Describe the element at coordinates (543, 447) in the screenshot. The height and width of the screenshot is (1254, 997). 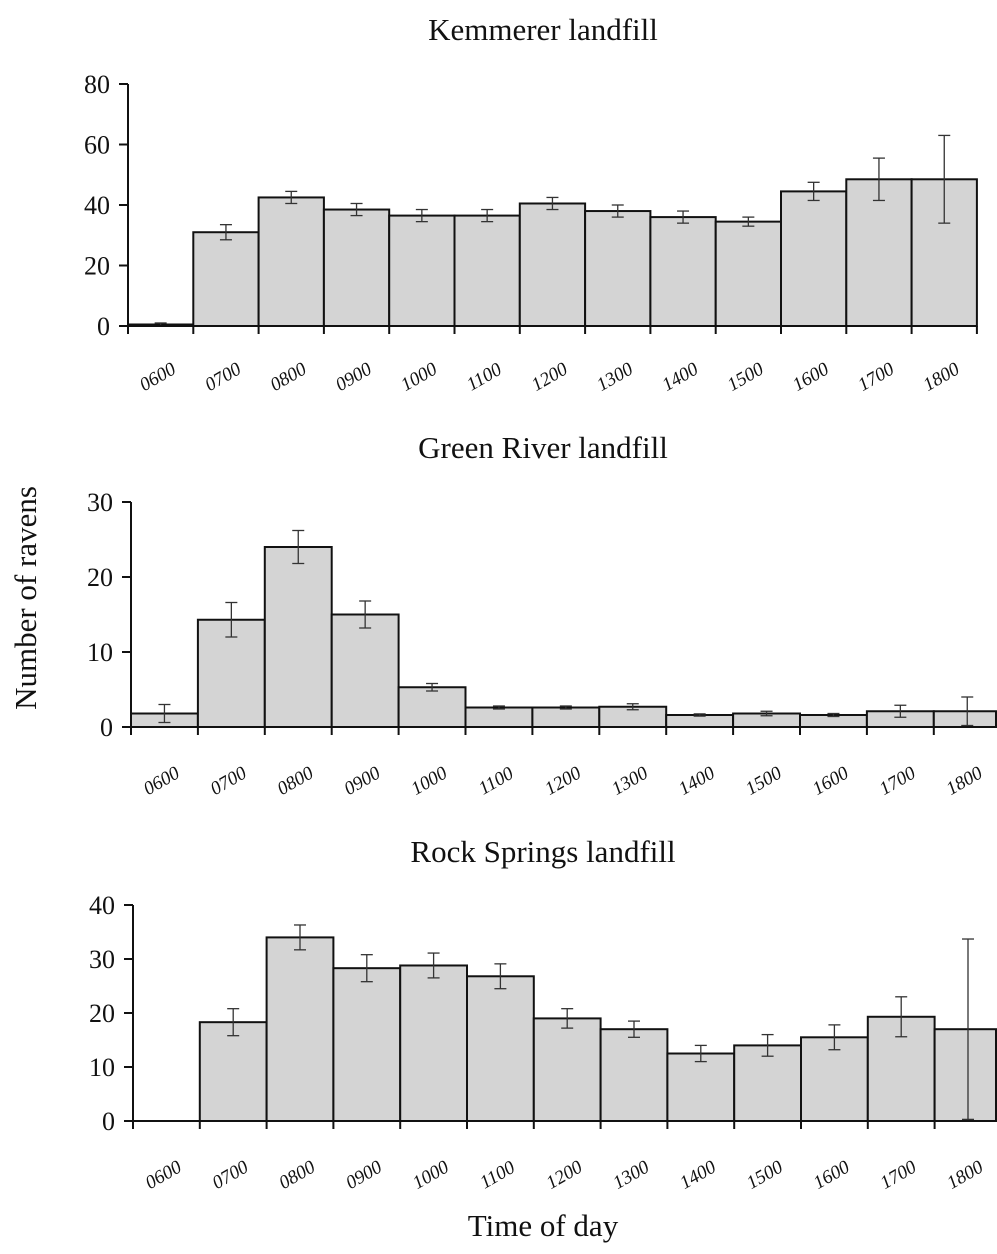
I see `chart-title: Green River landfill` at that location.